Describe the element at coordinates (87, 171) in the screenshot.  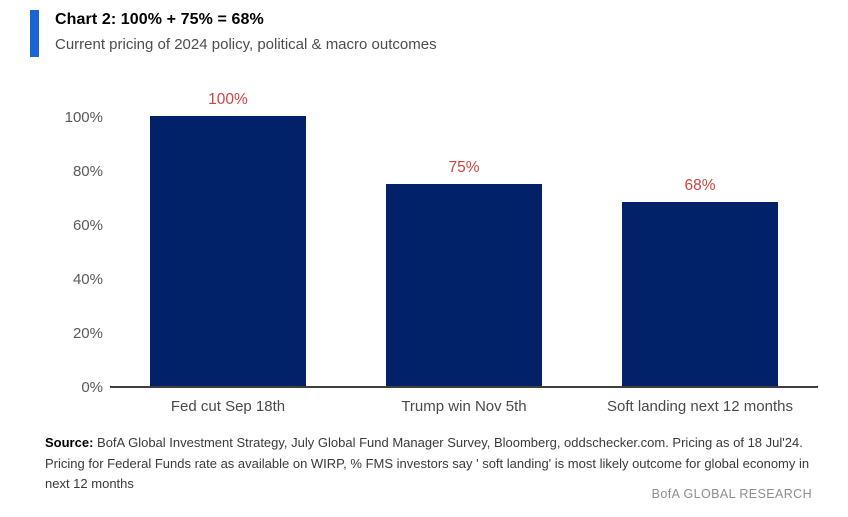
I see `y-axis-tick-label: 80%` at that location.